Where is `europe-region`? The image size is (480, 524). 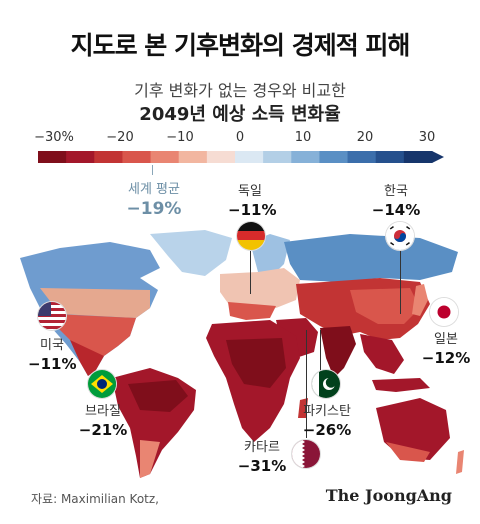 europe-region is located at coordinates (260, 290).